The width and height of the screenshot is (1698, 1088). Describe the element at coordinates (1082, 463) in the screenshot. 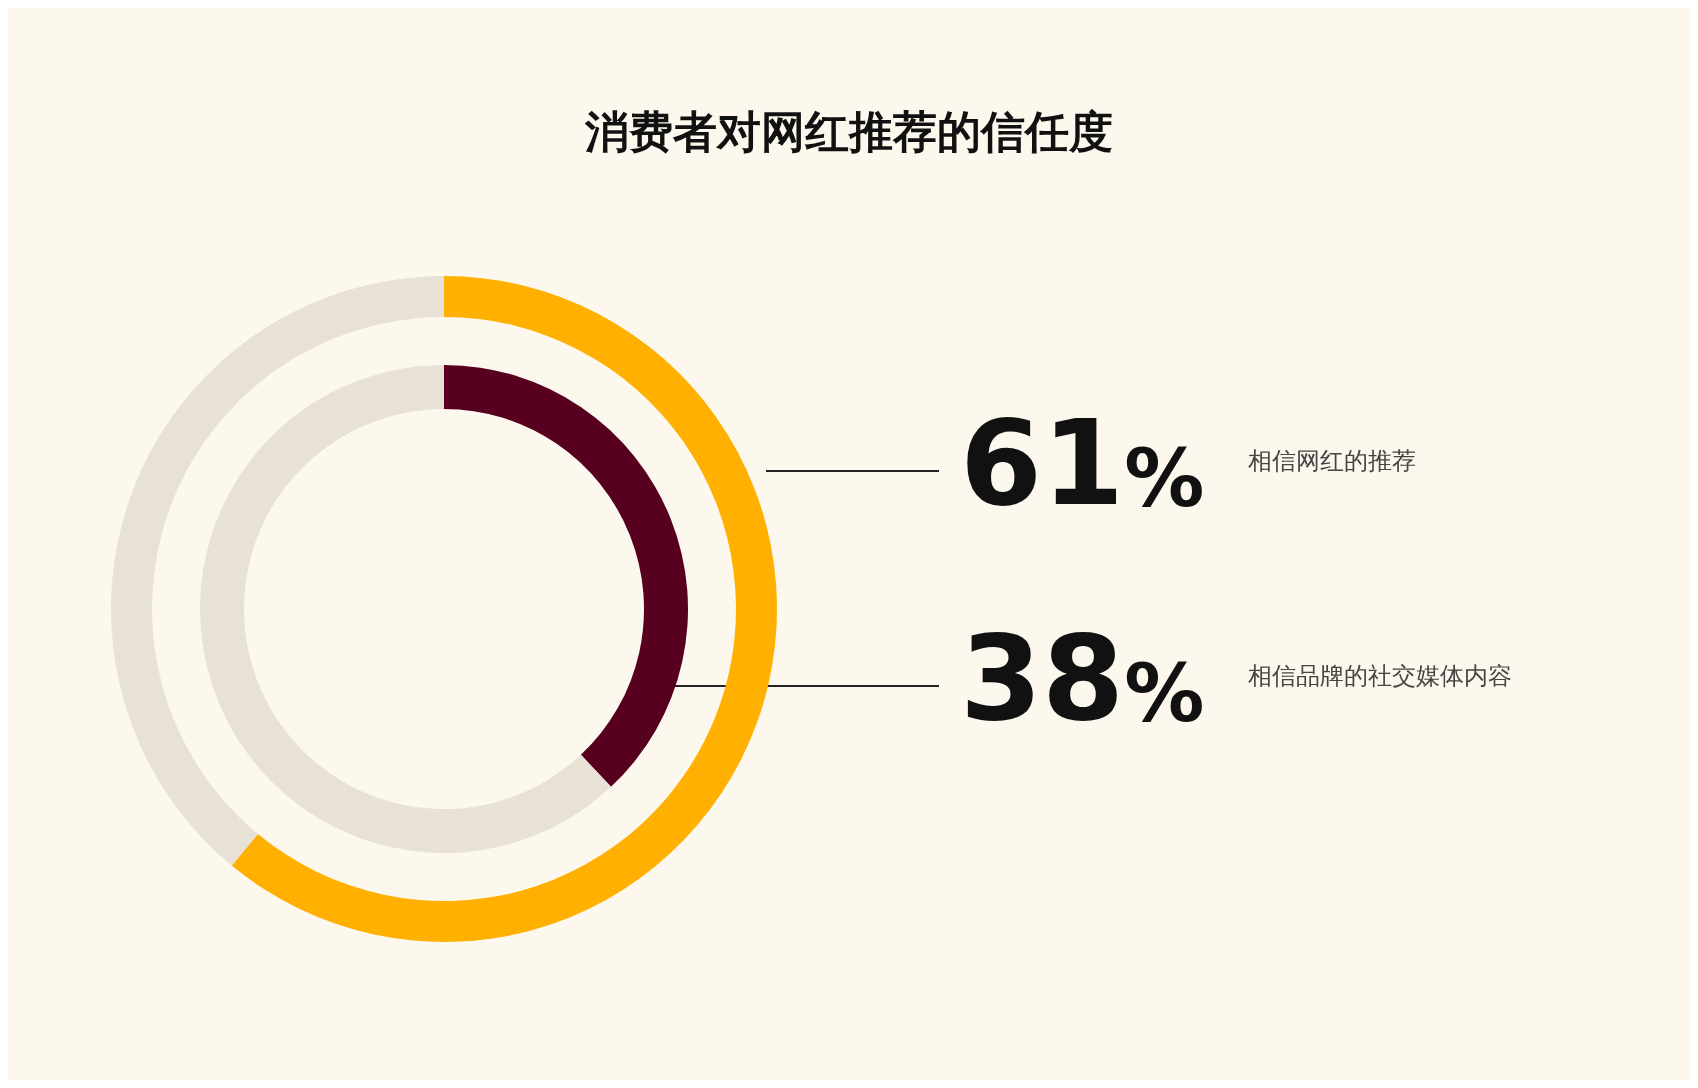

I see `data-label: 61%` at that location.